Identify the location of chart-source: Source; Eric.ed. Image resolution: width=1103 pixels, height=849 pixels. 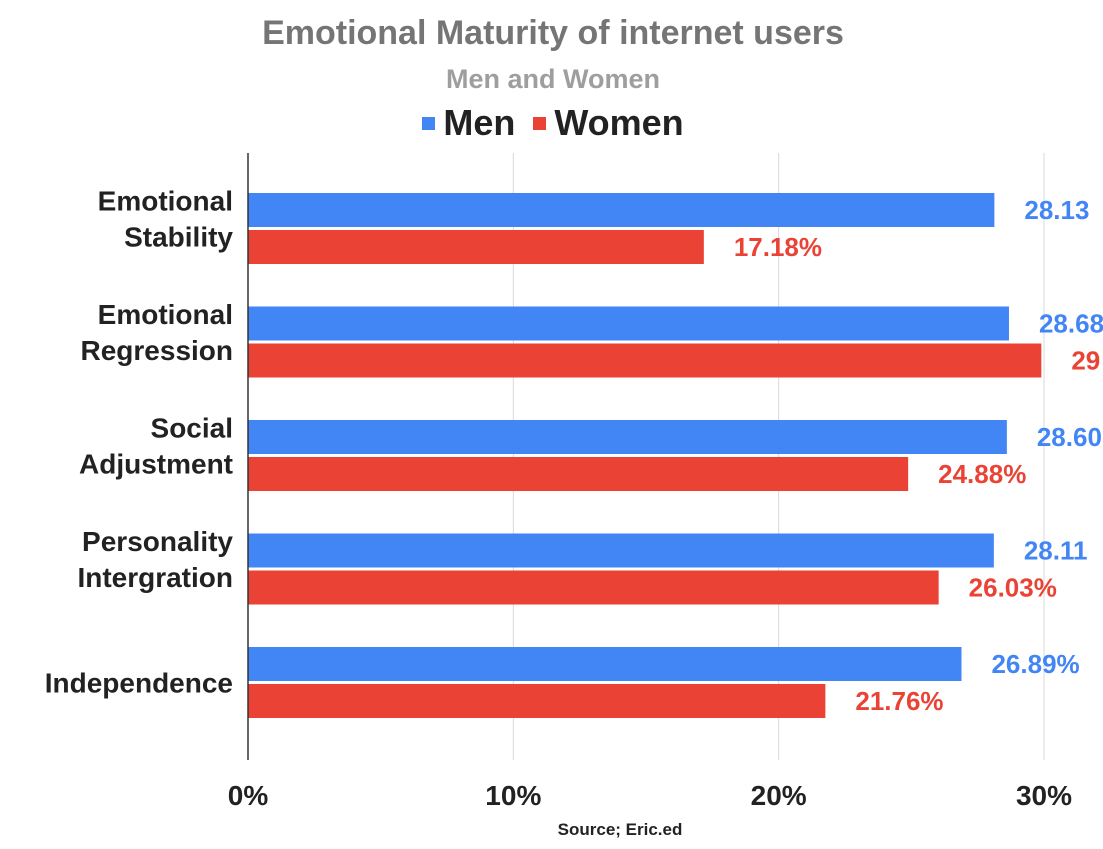
(620, 829).